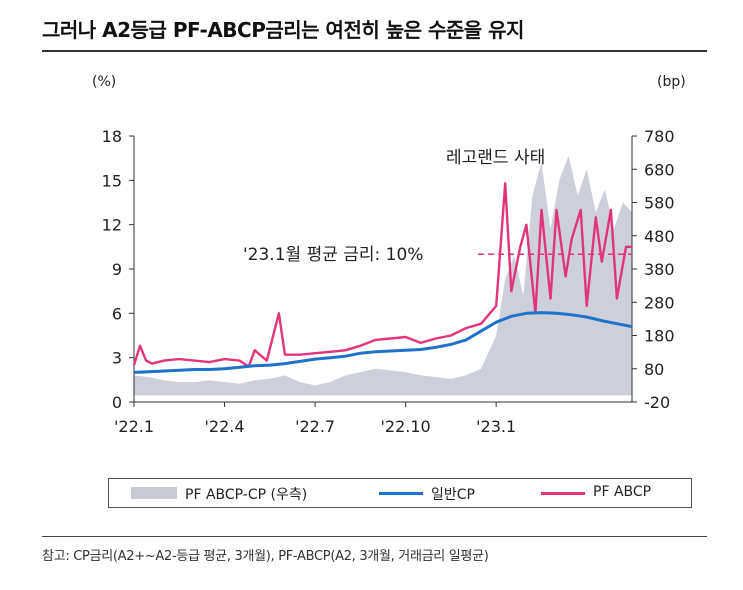 The image size is (743, 590). Describe the element at coordinates (117, 313) in the screenshot. I see `left-tick-label: 6` at that location.